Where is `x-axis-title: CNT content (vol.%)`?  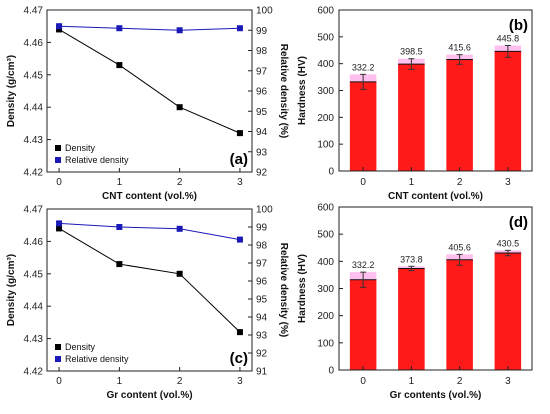 x-axis-title: CNT content (vol.%) is located at coordinates (435, 196).